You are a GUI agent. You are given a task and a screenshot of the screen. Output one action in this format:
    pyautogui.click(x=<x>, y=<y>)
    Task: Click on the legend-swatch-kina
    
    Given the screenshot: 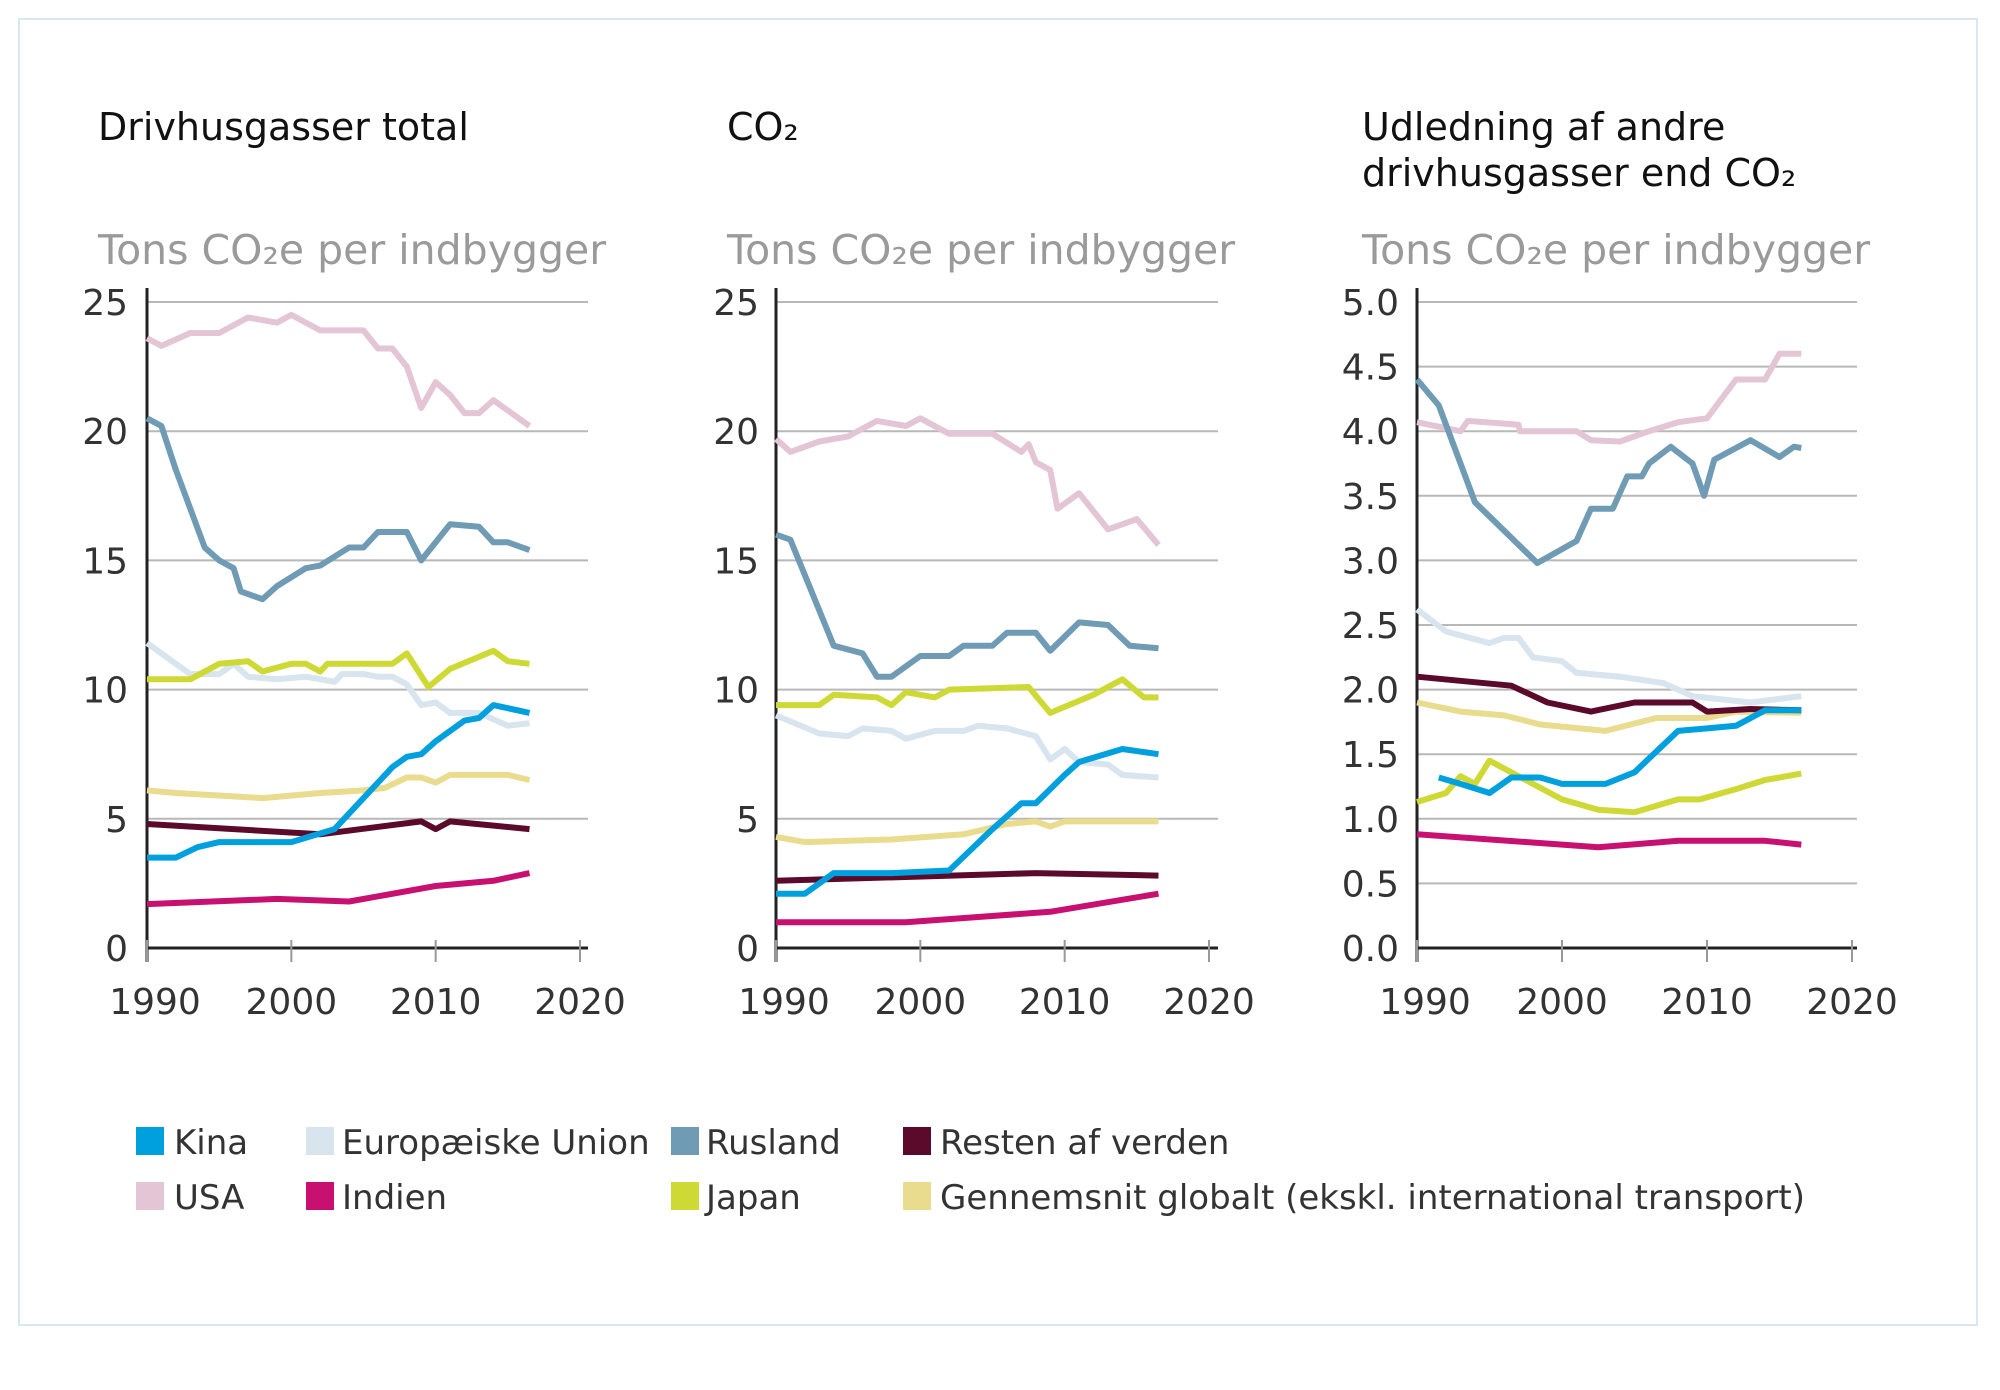 What is the action you would take?
    pyautogui.click(x=150, y=1141)
    